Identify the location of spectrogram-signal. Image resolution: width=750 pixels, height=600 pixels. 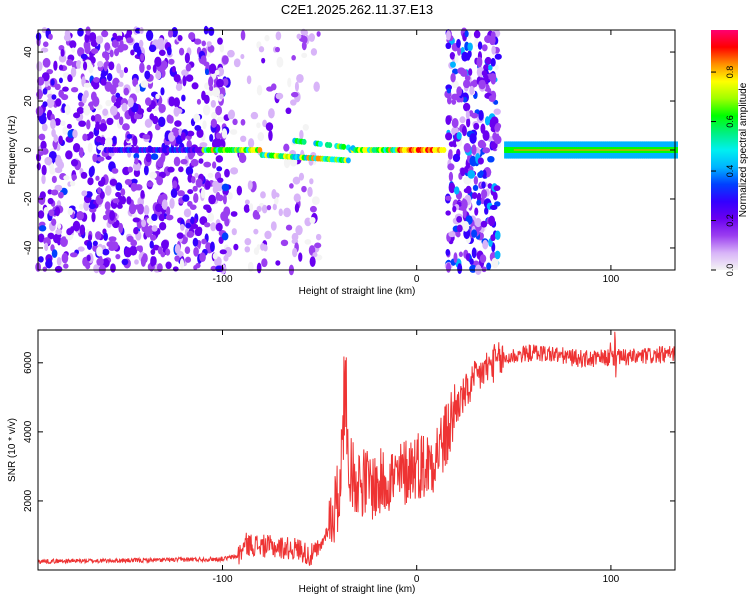
(348, 160).